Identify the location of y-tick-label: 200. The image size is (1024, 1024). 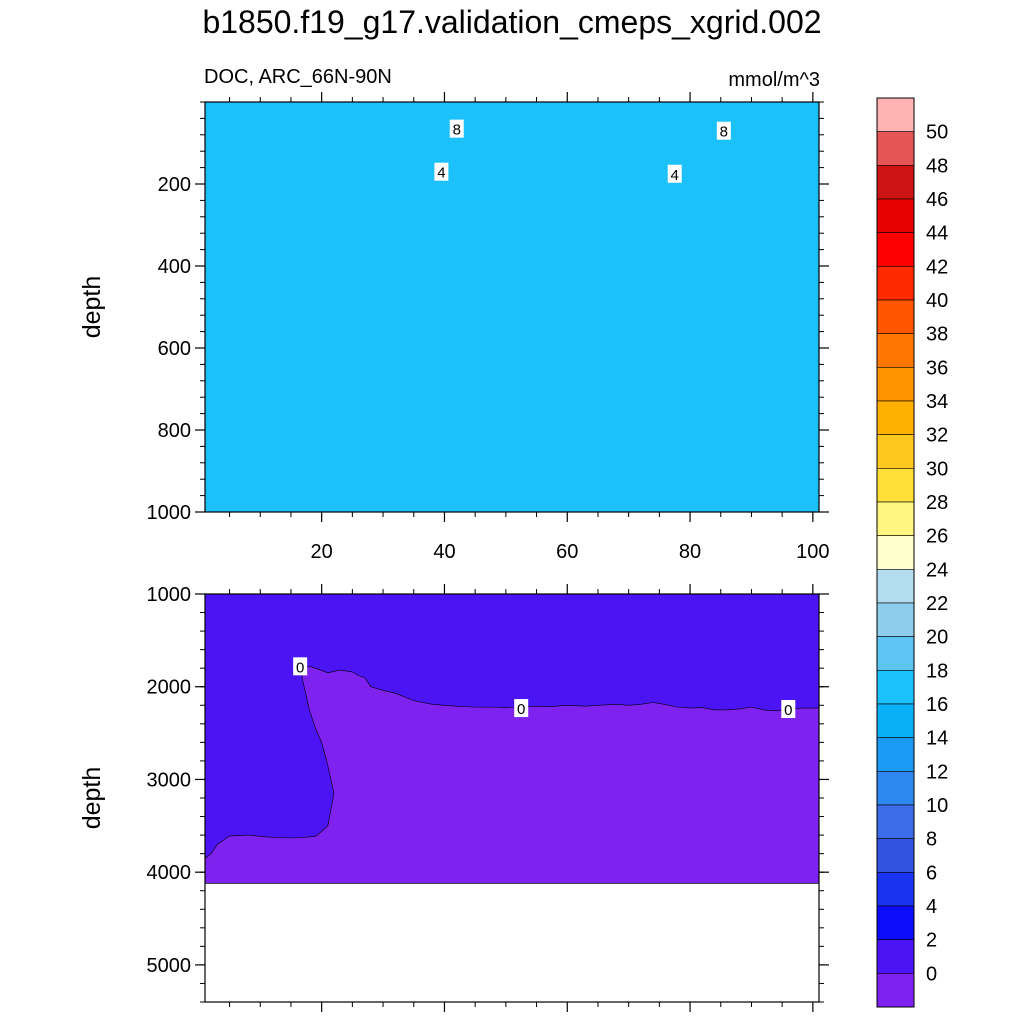
(174, 185).